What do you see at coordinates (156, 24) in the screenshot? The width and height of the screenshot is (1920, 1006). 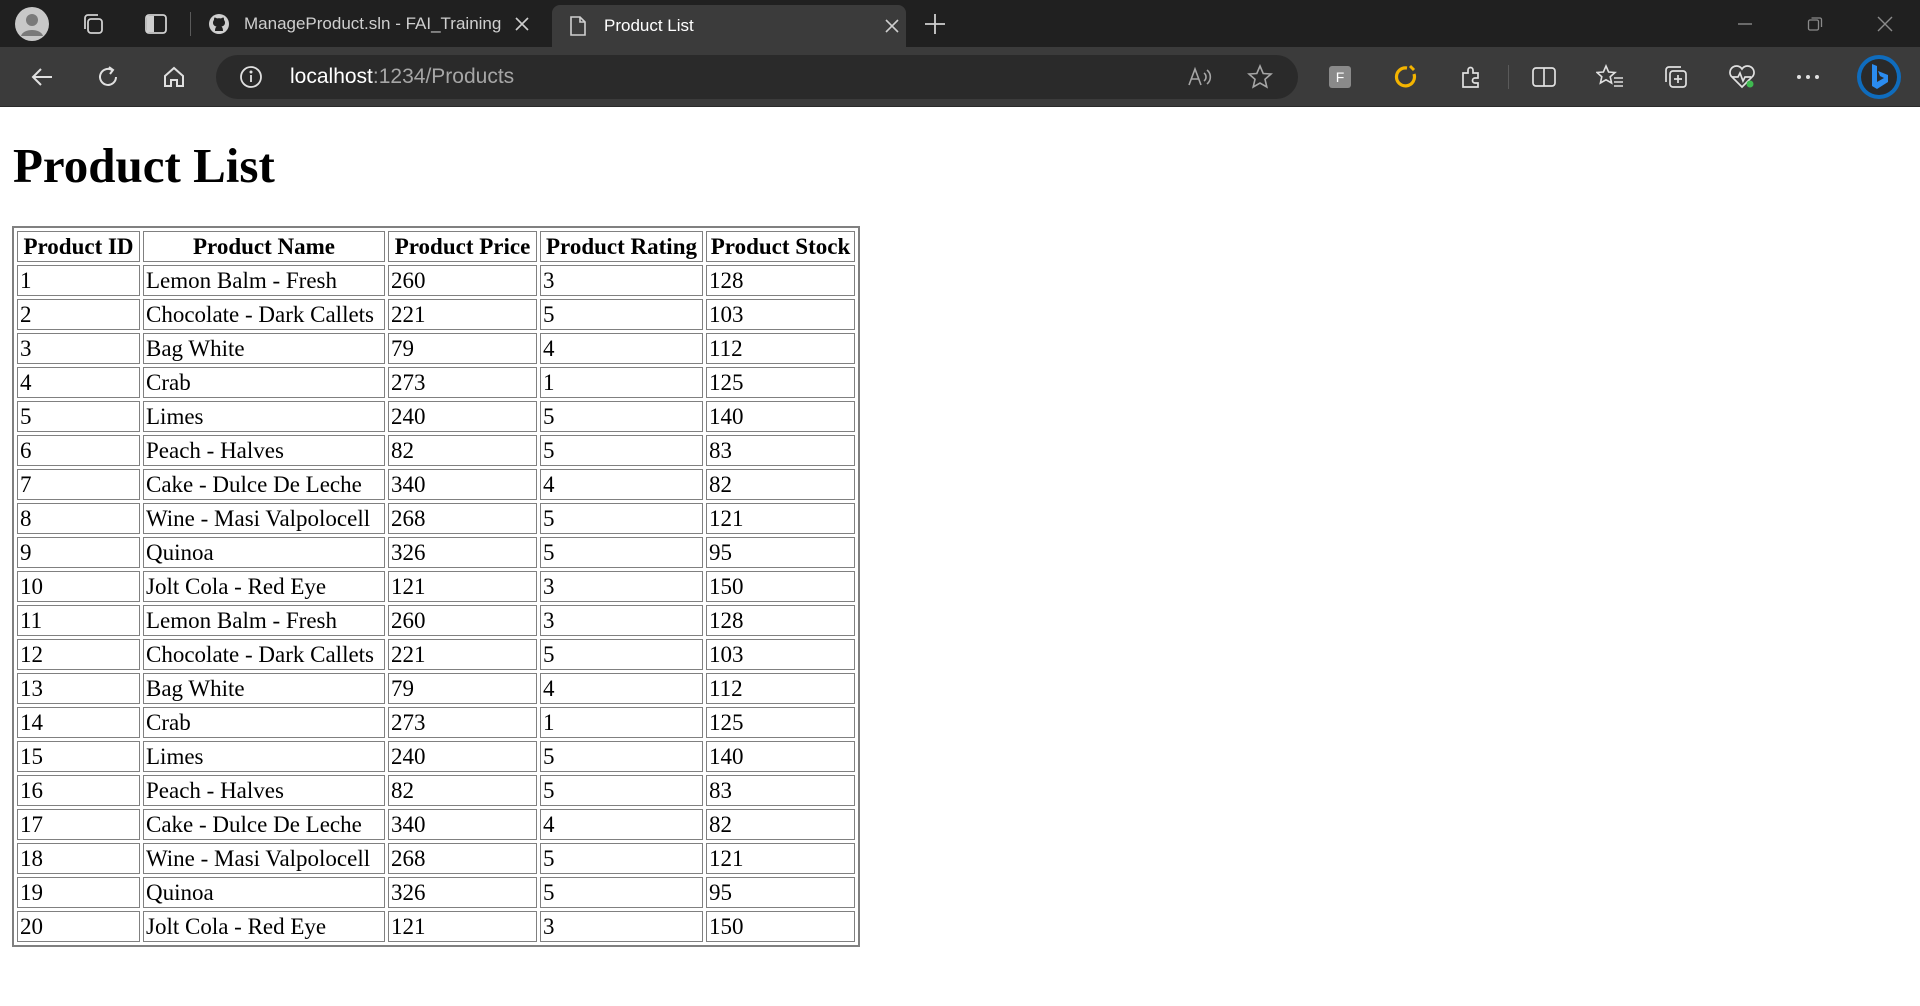 I see `vertical-tabs-icon` at bounding box center [156, 24].